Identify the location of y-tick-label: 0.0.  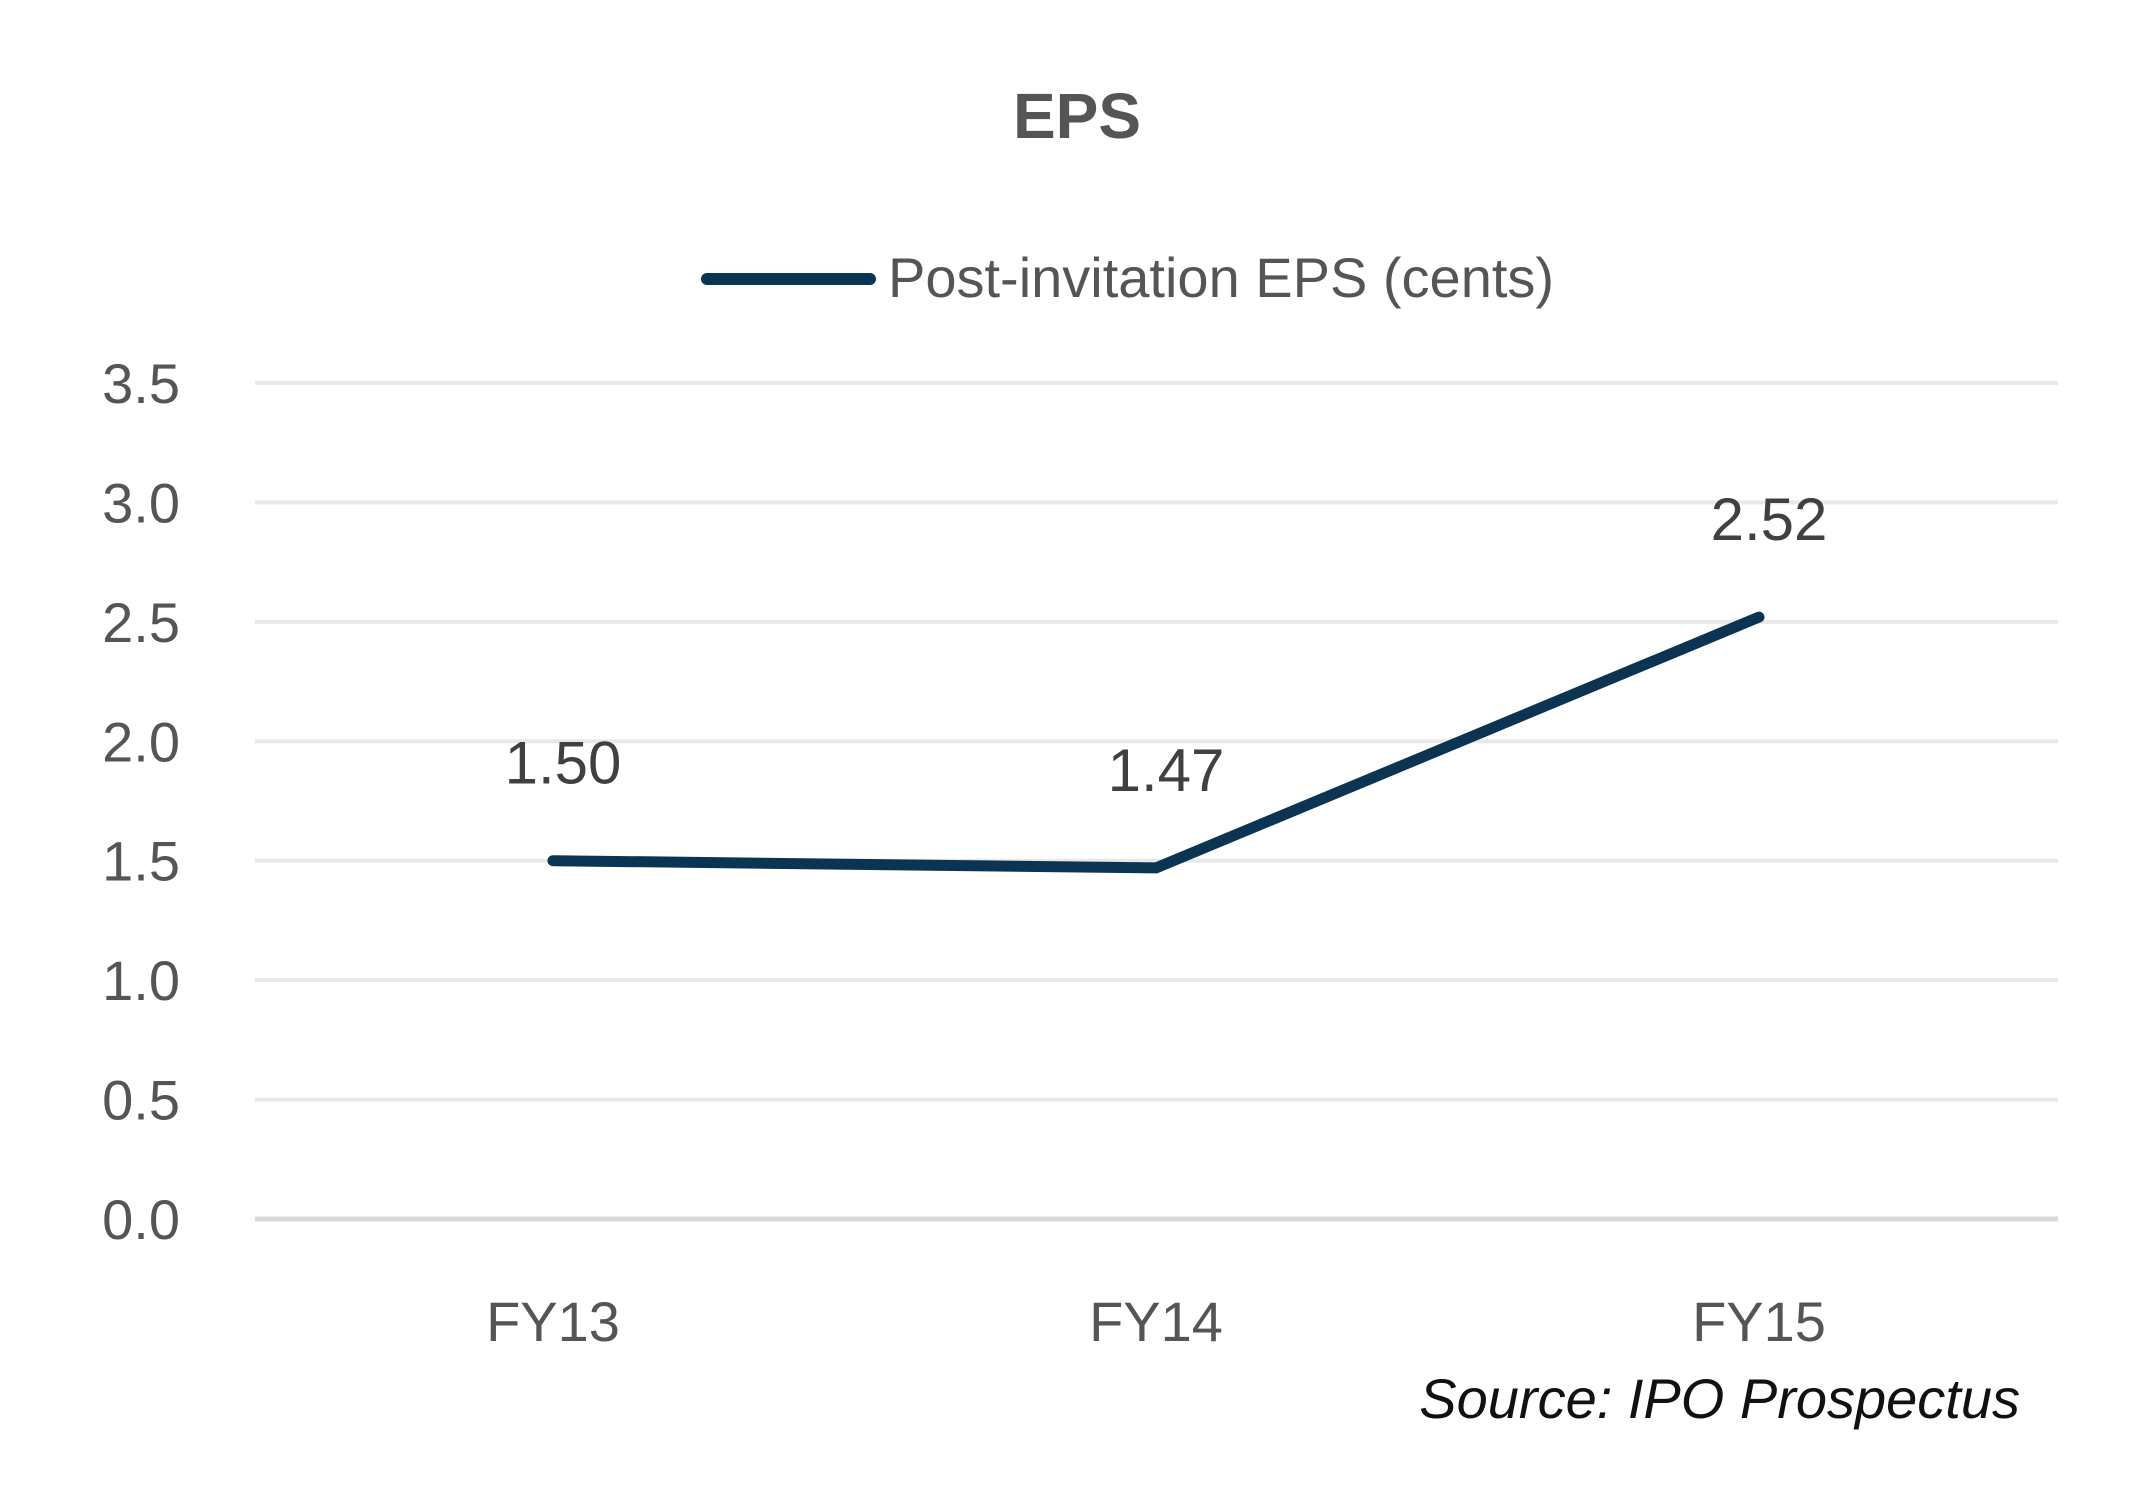
(141, 1219).